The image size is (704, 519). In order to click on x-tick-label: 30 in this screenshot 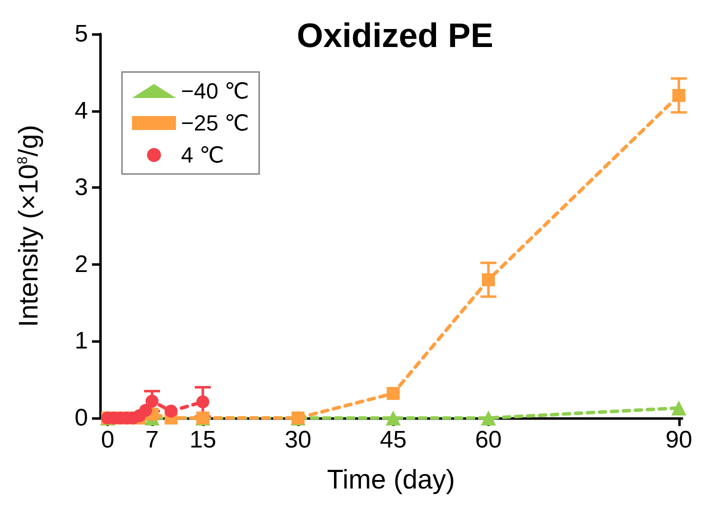, I will do `click(298, 440)`.